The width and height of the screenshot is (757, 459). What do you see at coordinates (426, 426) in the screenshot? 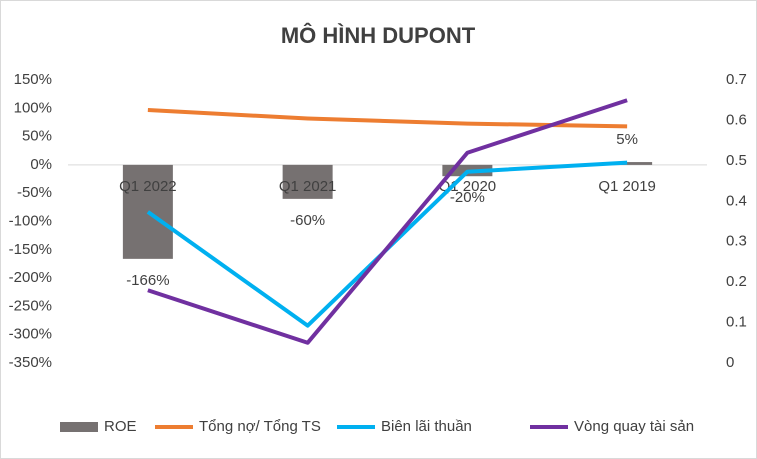
I see `legend-label: Biên lãi thuần` at bounding box center [426, 426].